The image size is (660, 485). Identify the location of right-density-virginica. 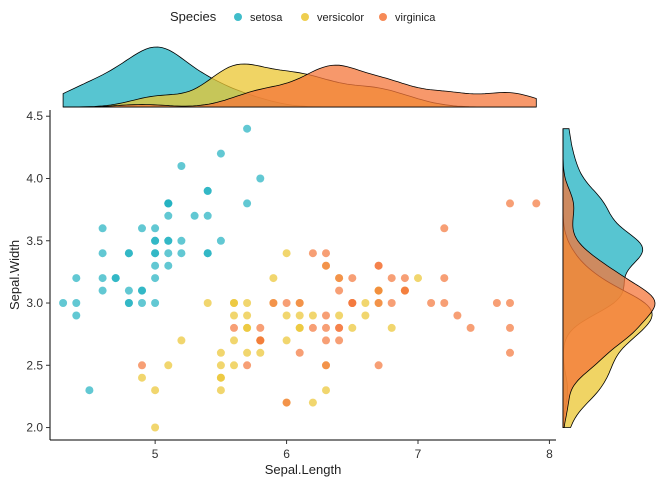
(609, 278).